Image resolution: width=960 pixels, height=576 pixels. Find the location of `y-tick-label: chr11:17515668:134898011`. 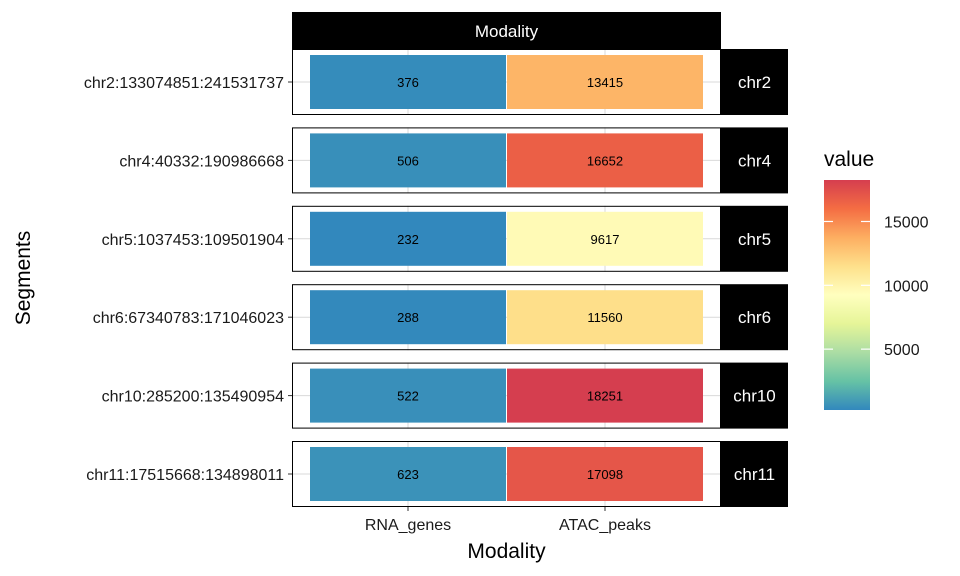

y-tick-label: chr11:17515668:134898011 is located at coordinates (185, 475).